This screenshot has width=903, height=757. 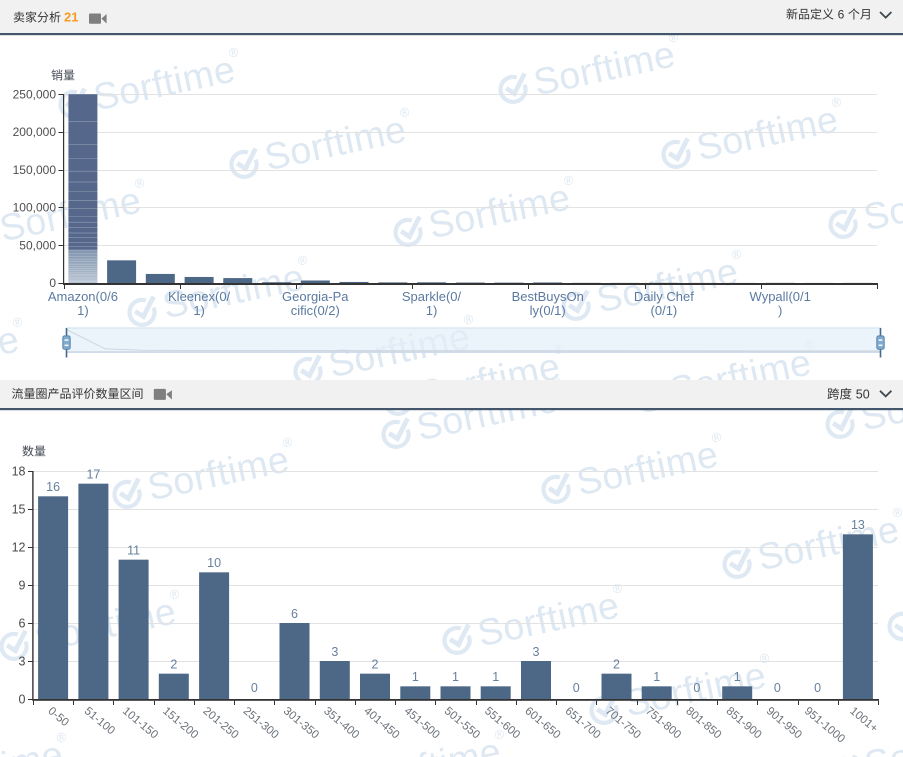 What do you see at coordinates (199, 296) in the screenshot?
I see `svg-text: Kleenex(0/` at bounding box center [199, 296].